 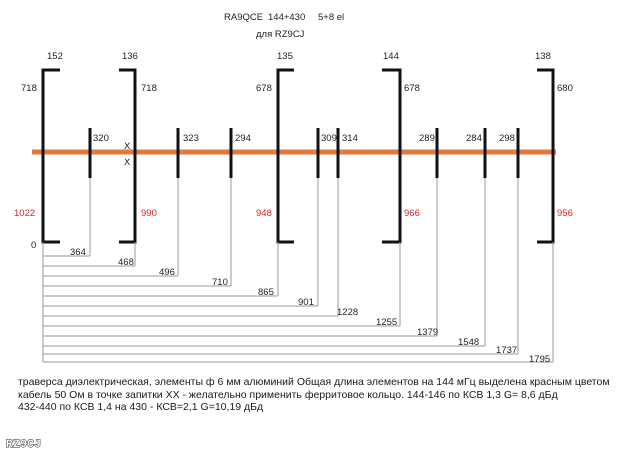 I want to click on uhf-length-label: 294, so click(x=243, y=138).